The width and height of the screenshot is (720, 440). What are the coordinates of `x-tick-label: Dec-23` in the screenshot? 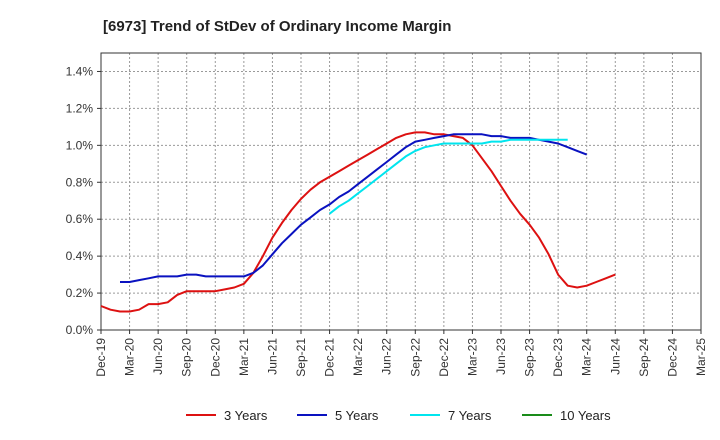 It's located at (558, 357).